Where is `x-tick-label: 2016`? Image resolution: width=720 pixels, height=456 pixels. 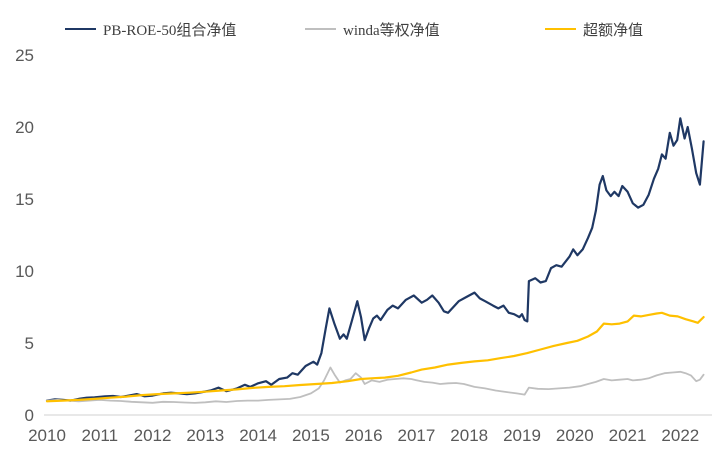
x-tick-label: 2016 is located at coordinates (364, 435).